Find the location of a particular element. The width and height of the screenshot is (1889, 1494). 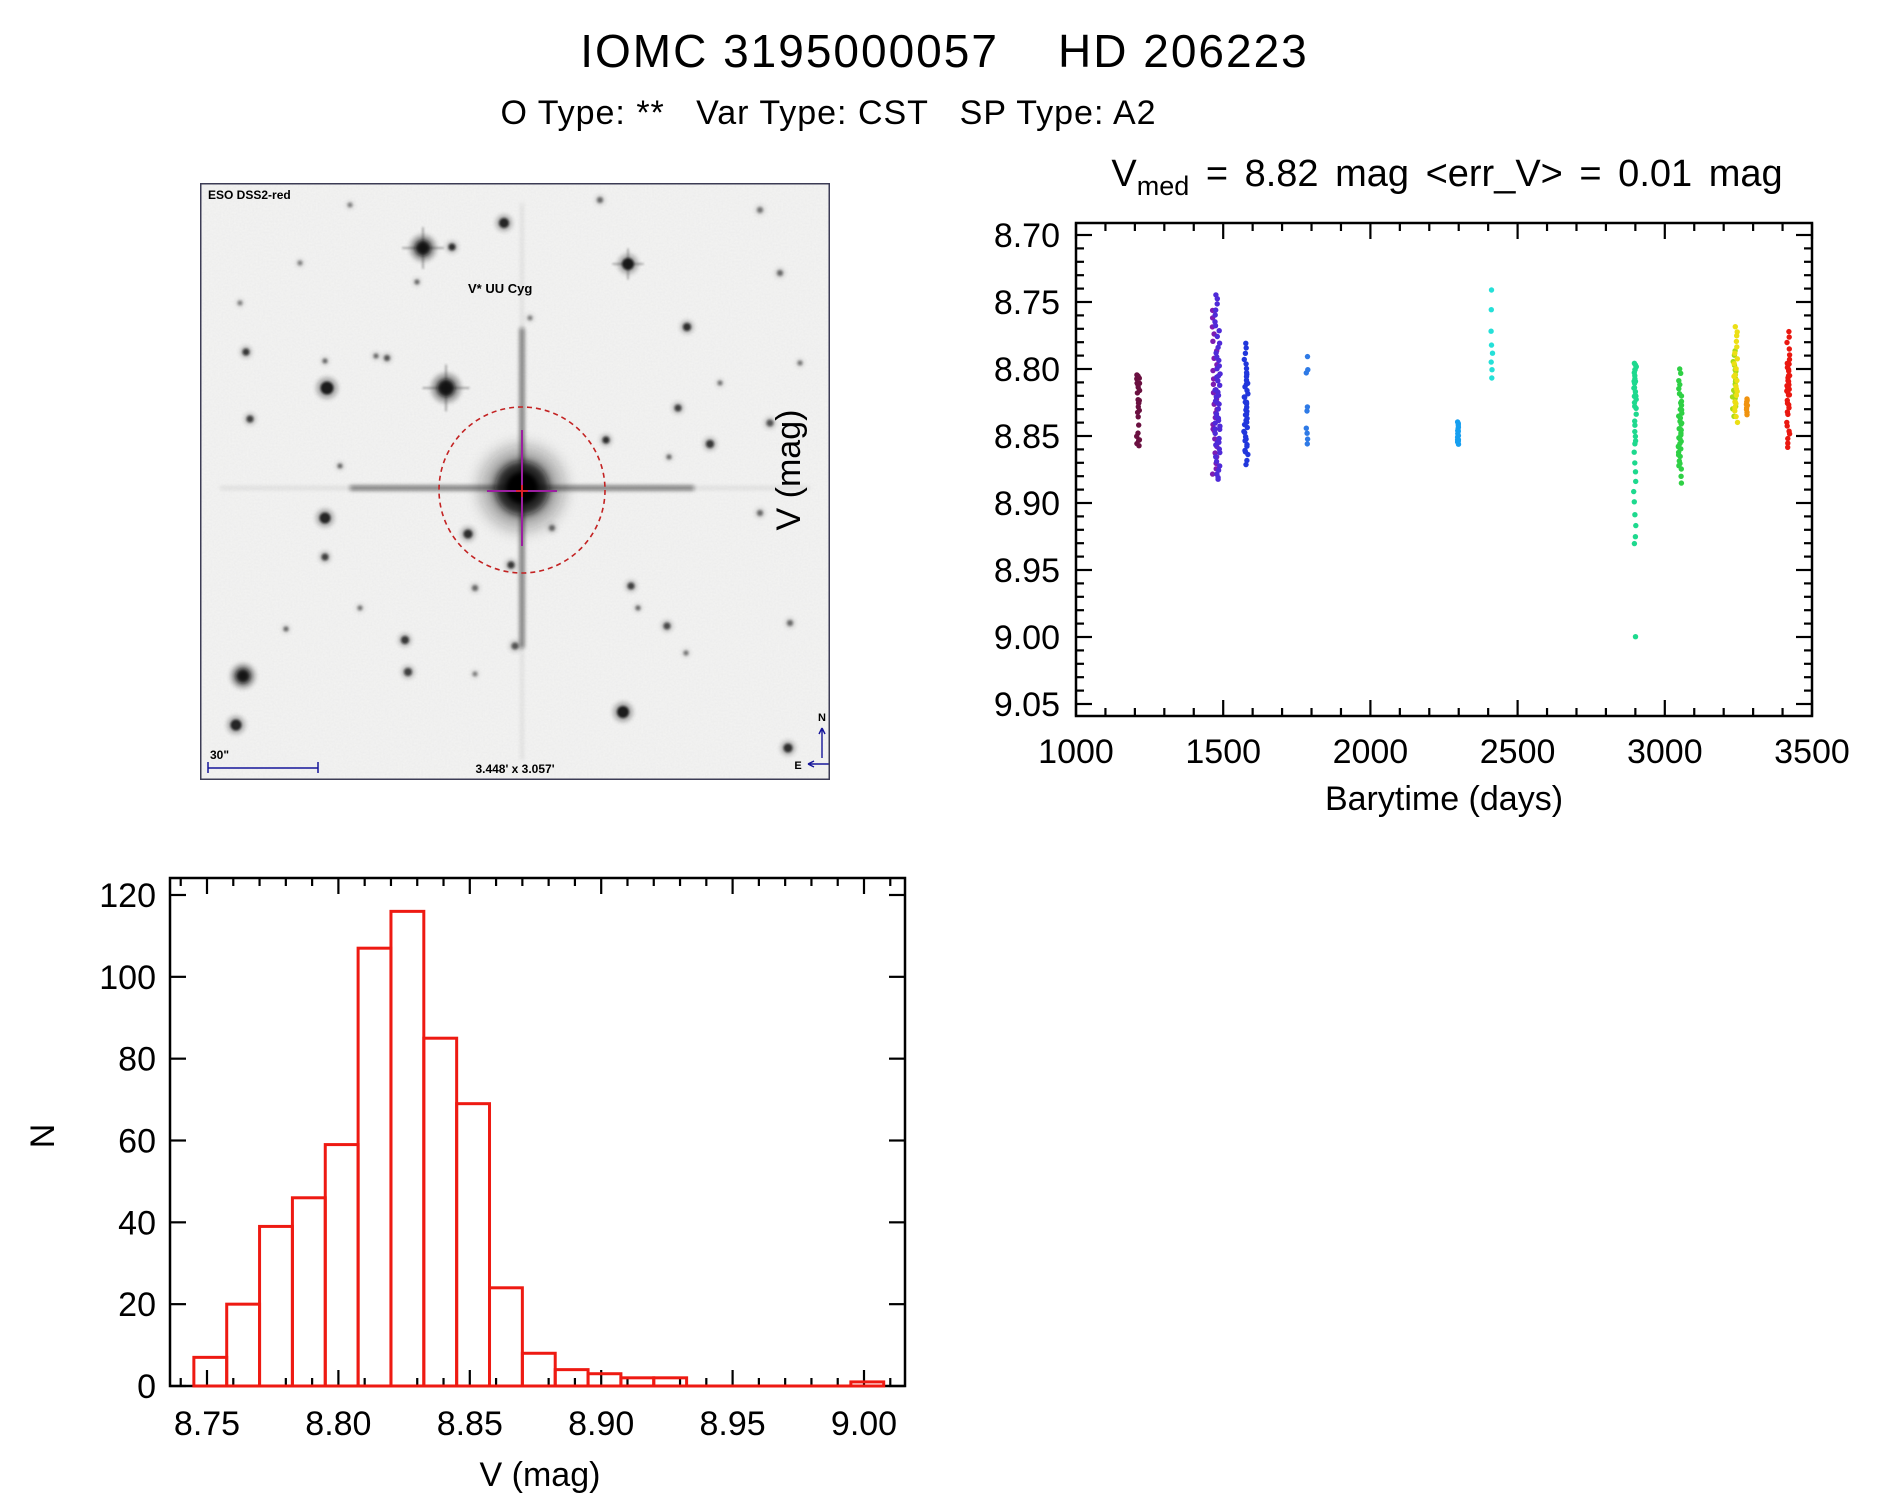

scatter-xaxis-label: Barytime (days) is located at coordinates (1444, 799).